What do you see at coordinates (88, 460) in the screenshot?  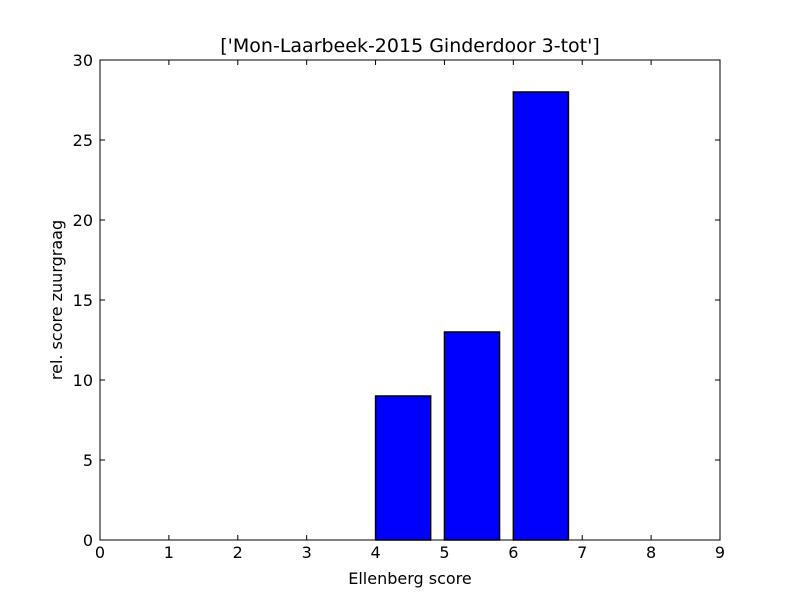 I see `y-tick-label: 5` at bounding box center [88, 460].